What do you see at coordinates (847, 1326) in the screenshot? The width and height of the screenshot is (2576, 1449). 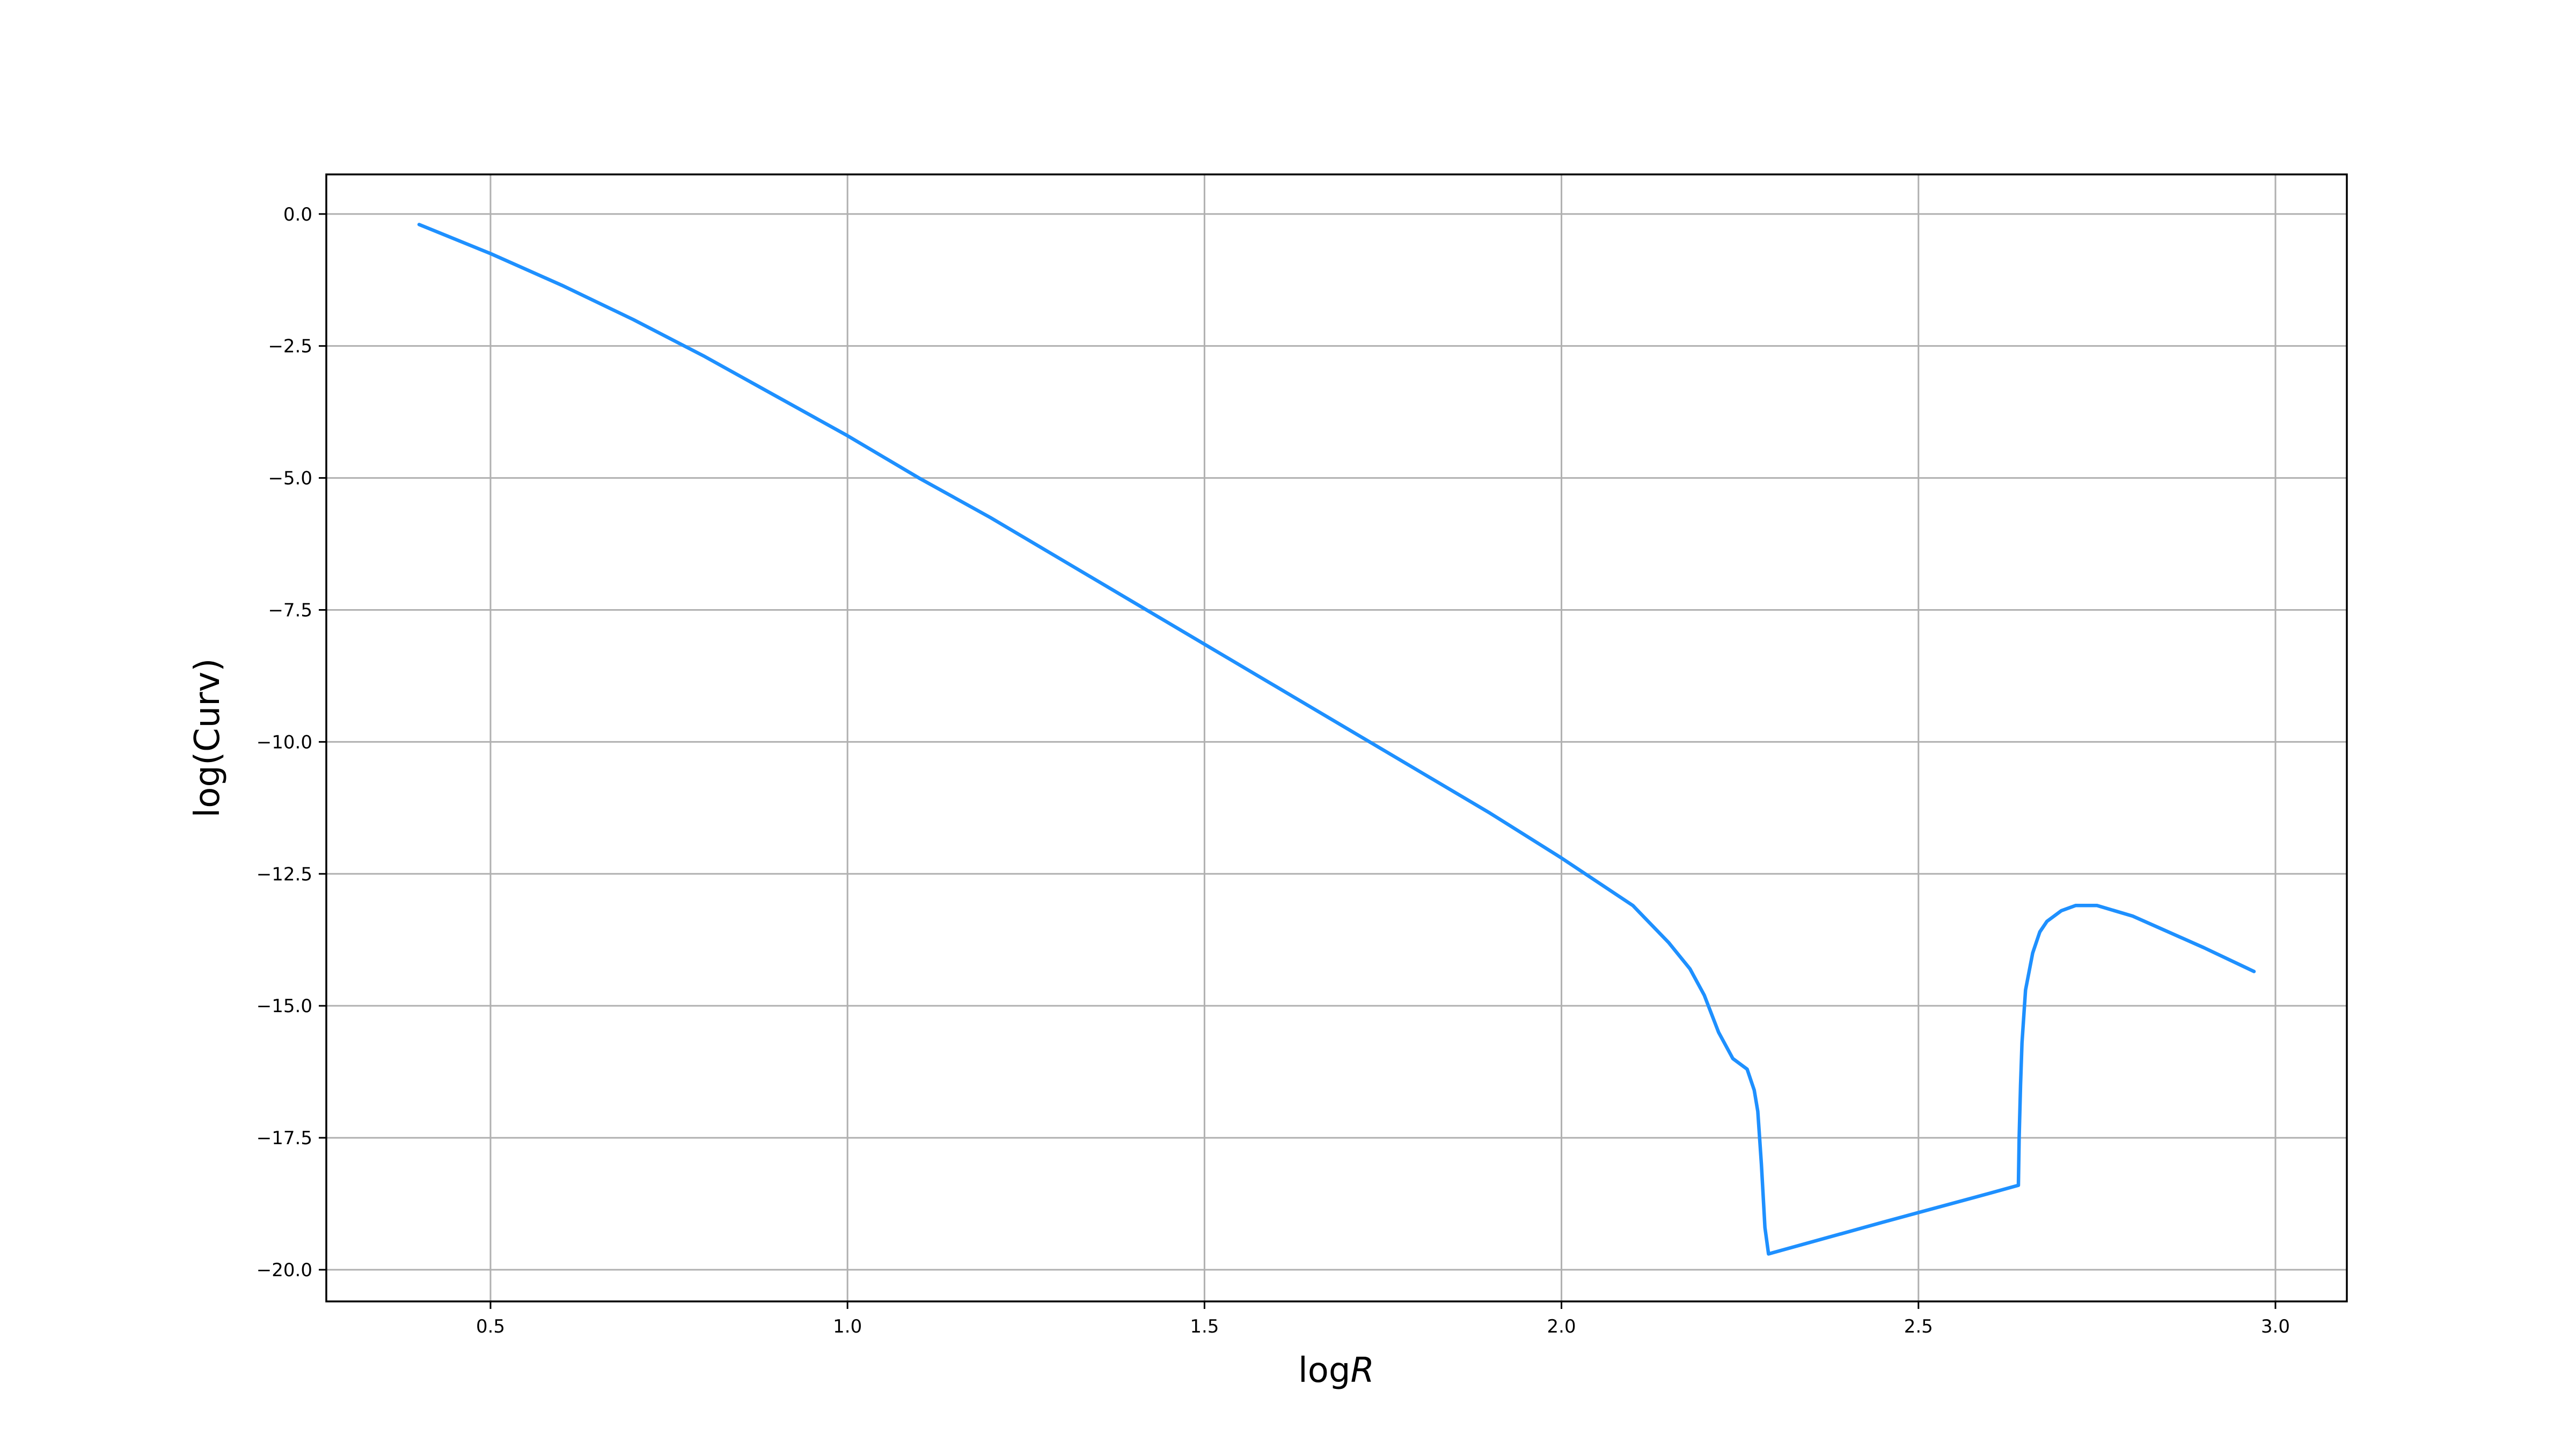 I see `x-tick-label: 1.0` at bounding box center [847, 1326].